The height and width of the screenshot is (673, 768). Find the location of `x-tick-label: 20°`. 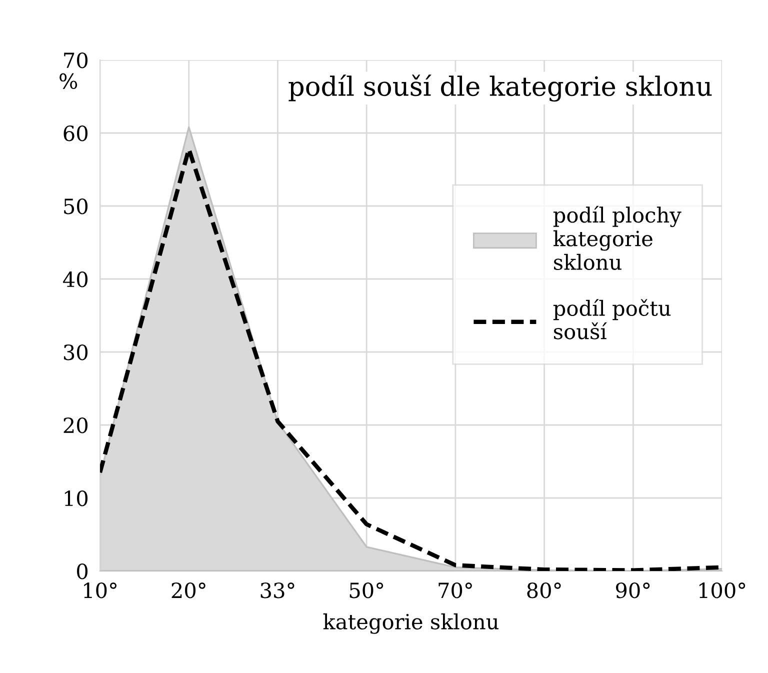

x-tick-label: 20° is located at coordinates (189, 590).